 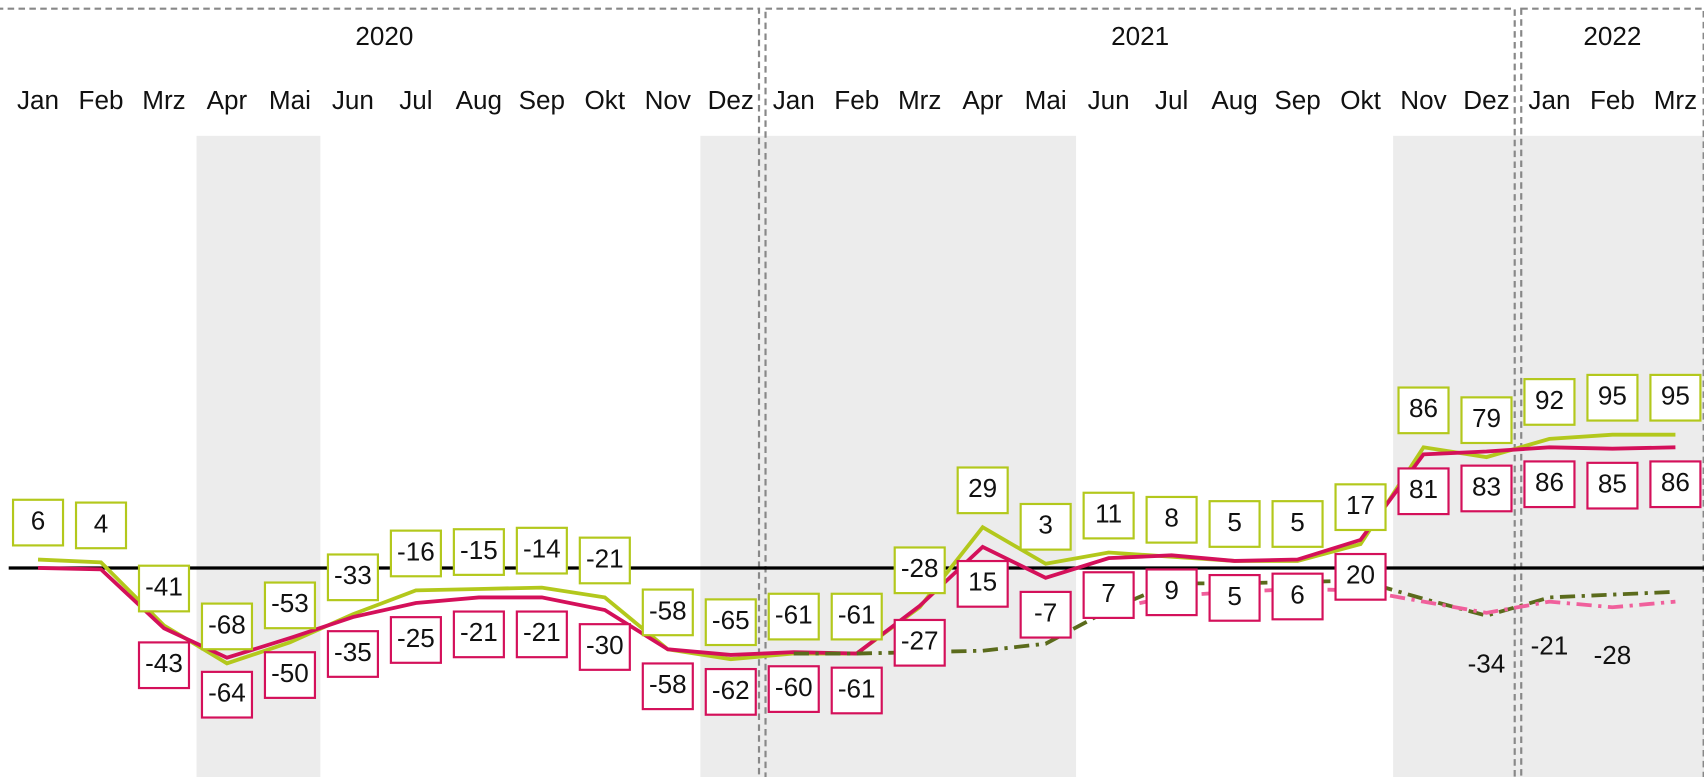 I want to click on data-label: -68, so click(x=227, y=624).